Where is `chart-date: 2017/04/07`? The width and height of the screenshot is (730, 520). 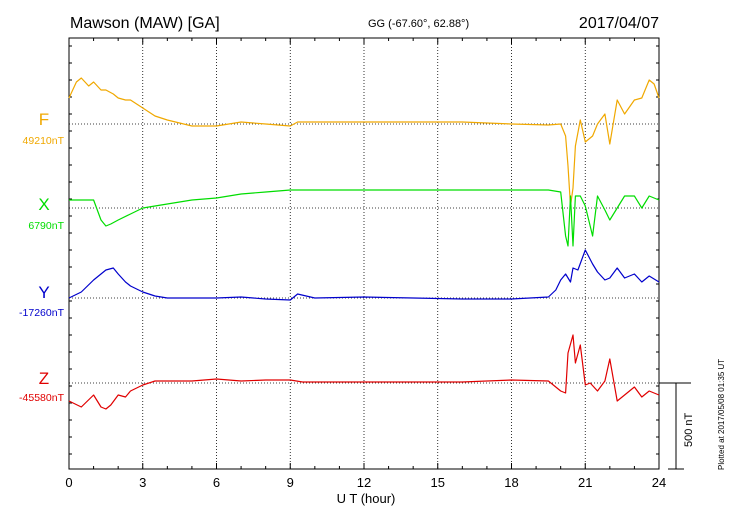
chart-date: 2017/04/07 is located at coordinates (619, 23).